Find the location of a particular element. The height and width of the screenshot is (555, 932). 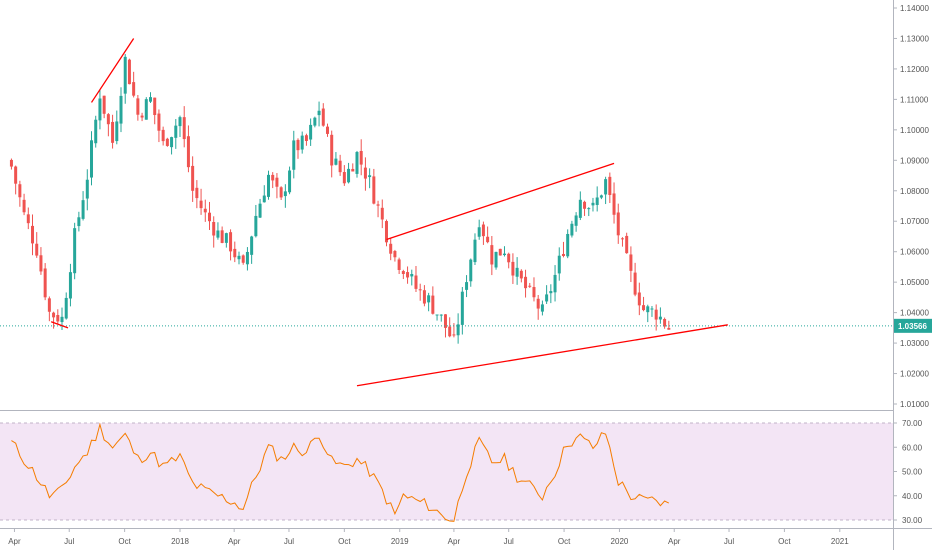

rsi-tick-label: 40.00 is located at coordinates (912, 496).